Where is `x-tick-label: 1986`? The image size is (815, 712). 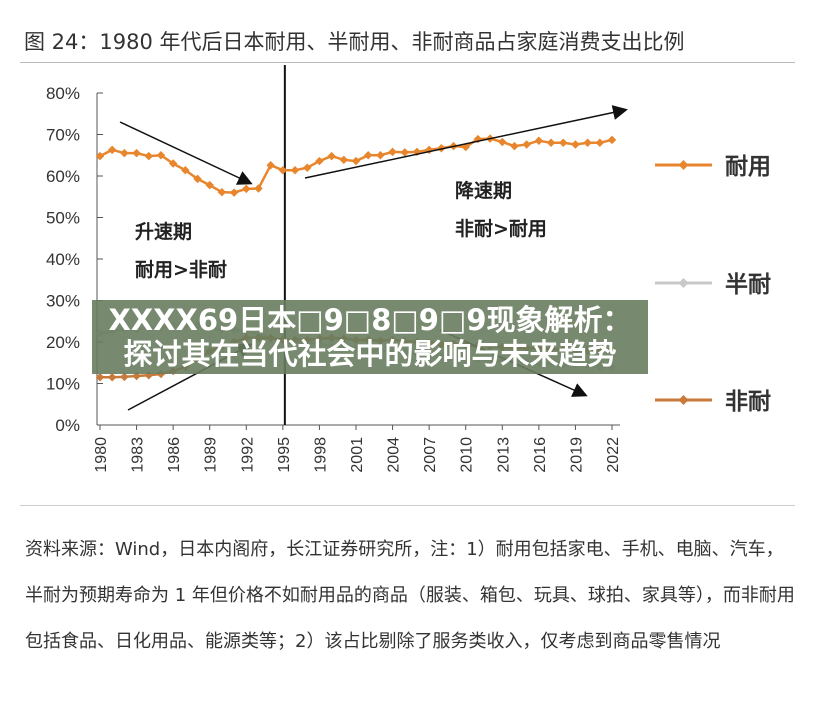 x-tick-label: 1986 is located at coordinates (174, 455).